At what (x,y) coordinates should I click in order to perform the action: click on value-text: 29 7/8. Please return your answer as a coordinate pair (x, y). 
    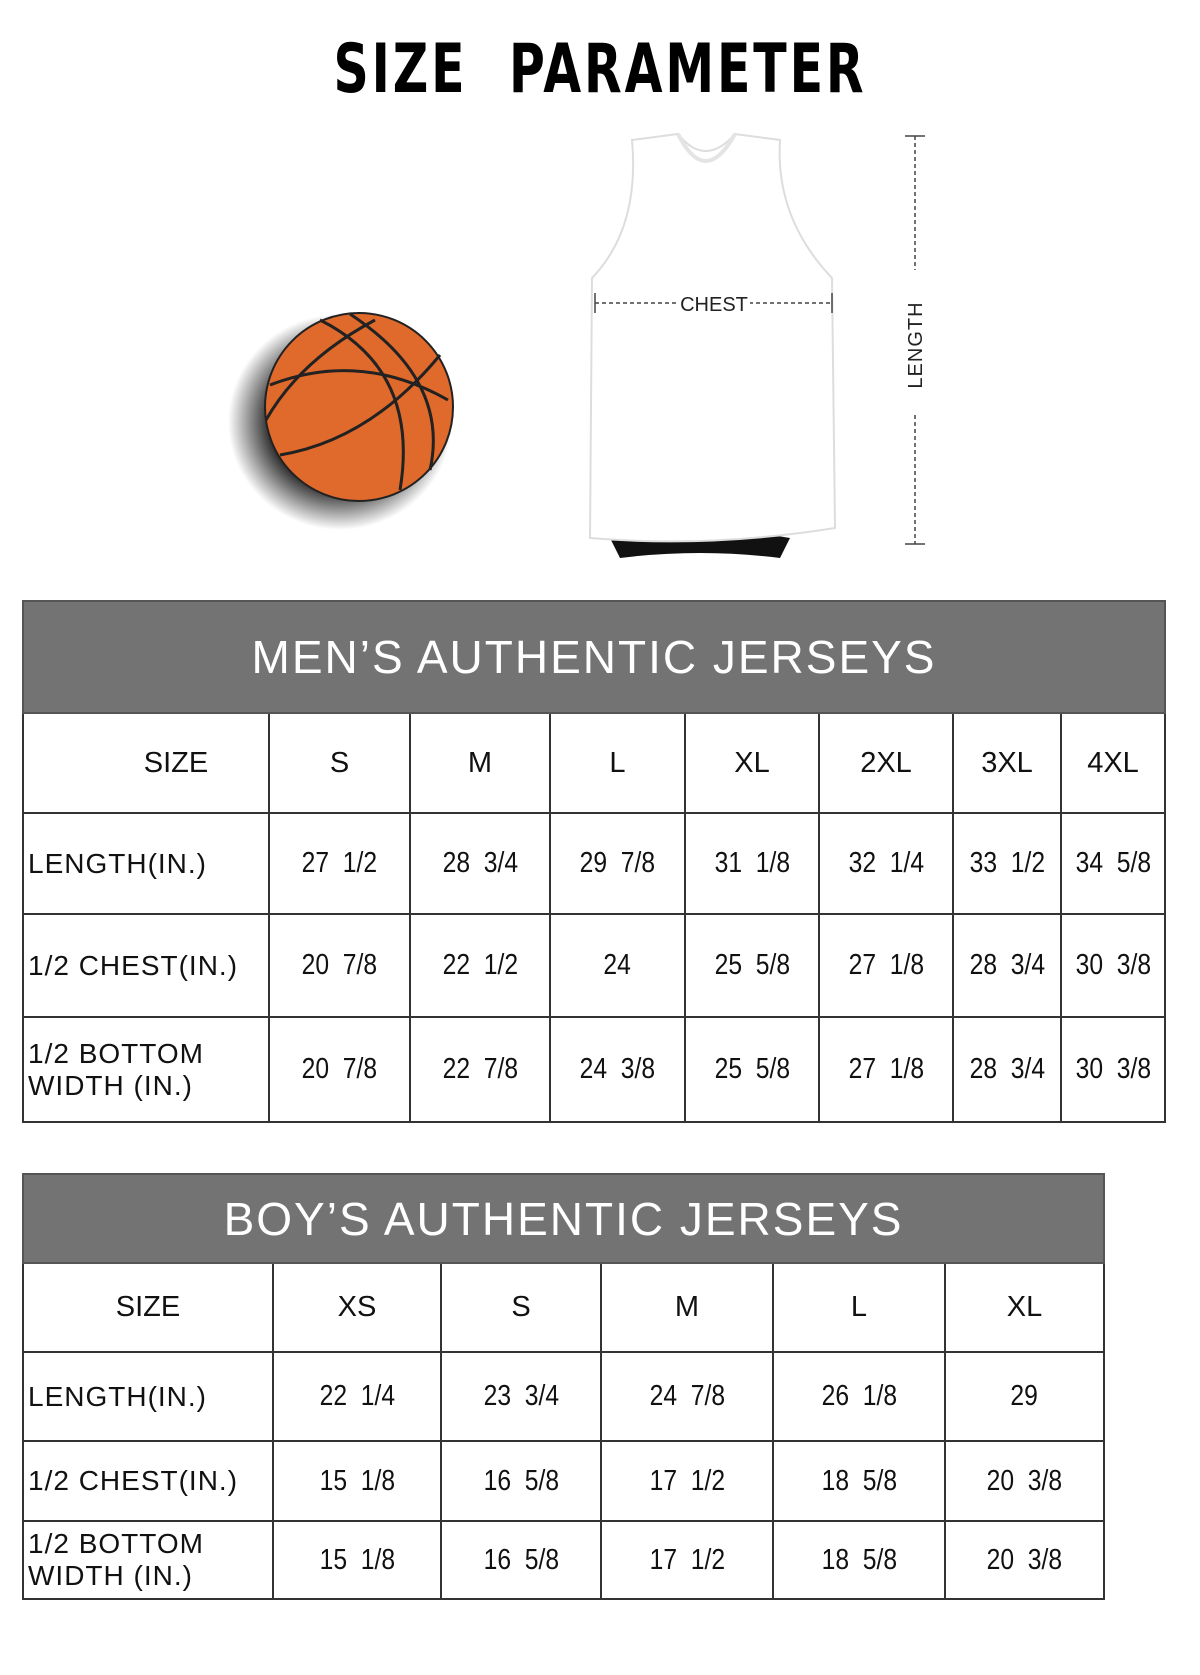
    Looking at the image, I should click on (617, 863).